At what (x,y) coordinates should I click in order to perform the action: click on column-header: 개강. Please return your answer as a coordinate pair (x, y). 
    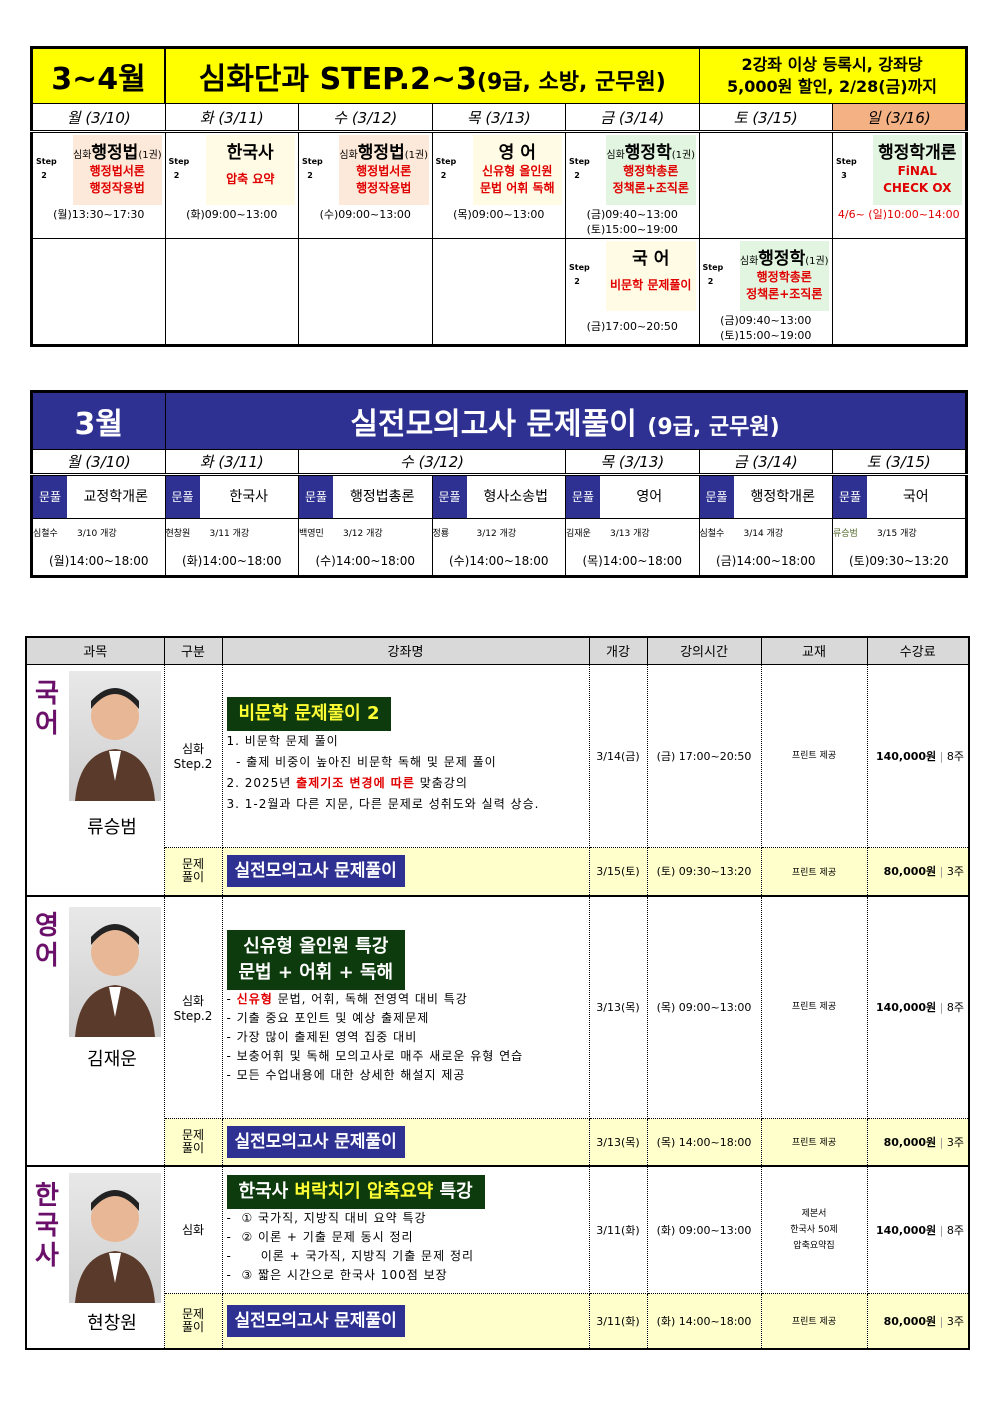
    Looking at the image, I should click on (618, 650).